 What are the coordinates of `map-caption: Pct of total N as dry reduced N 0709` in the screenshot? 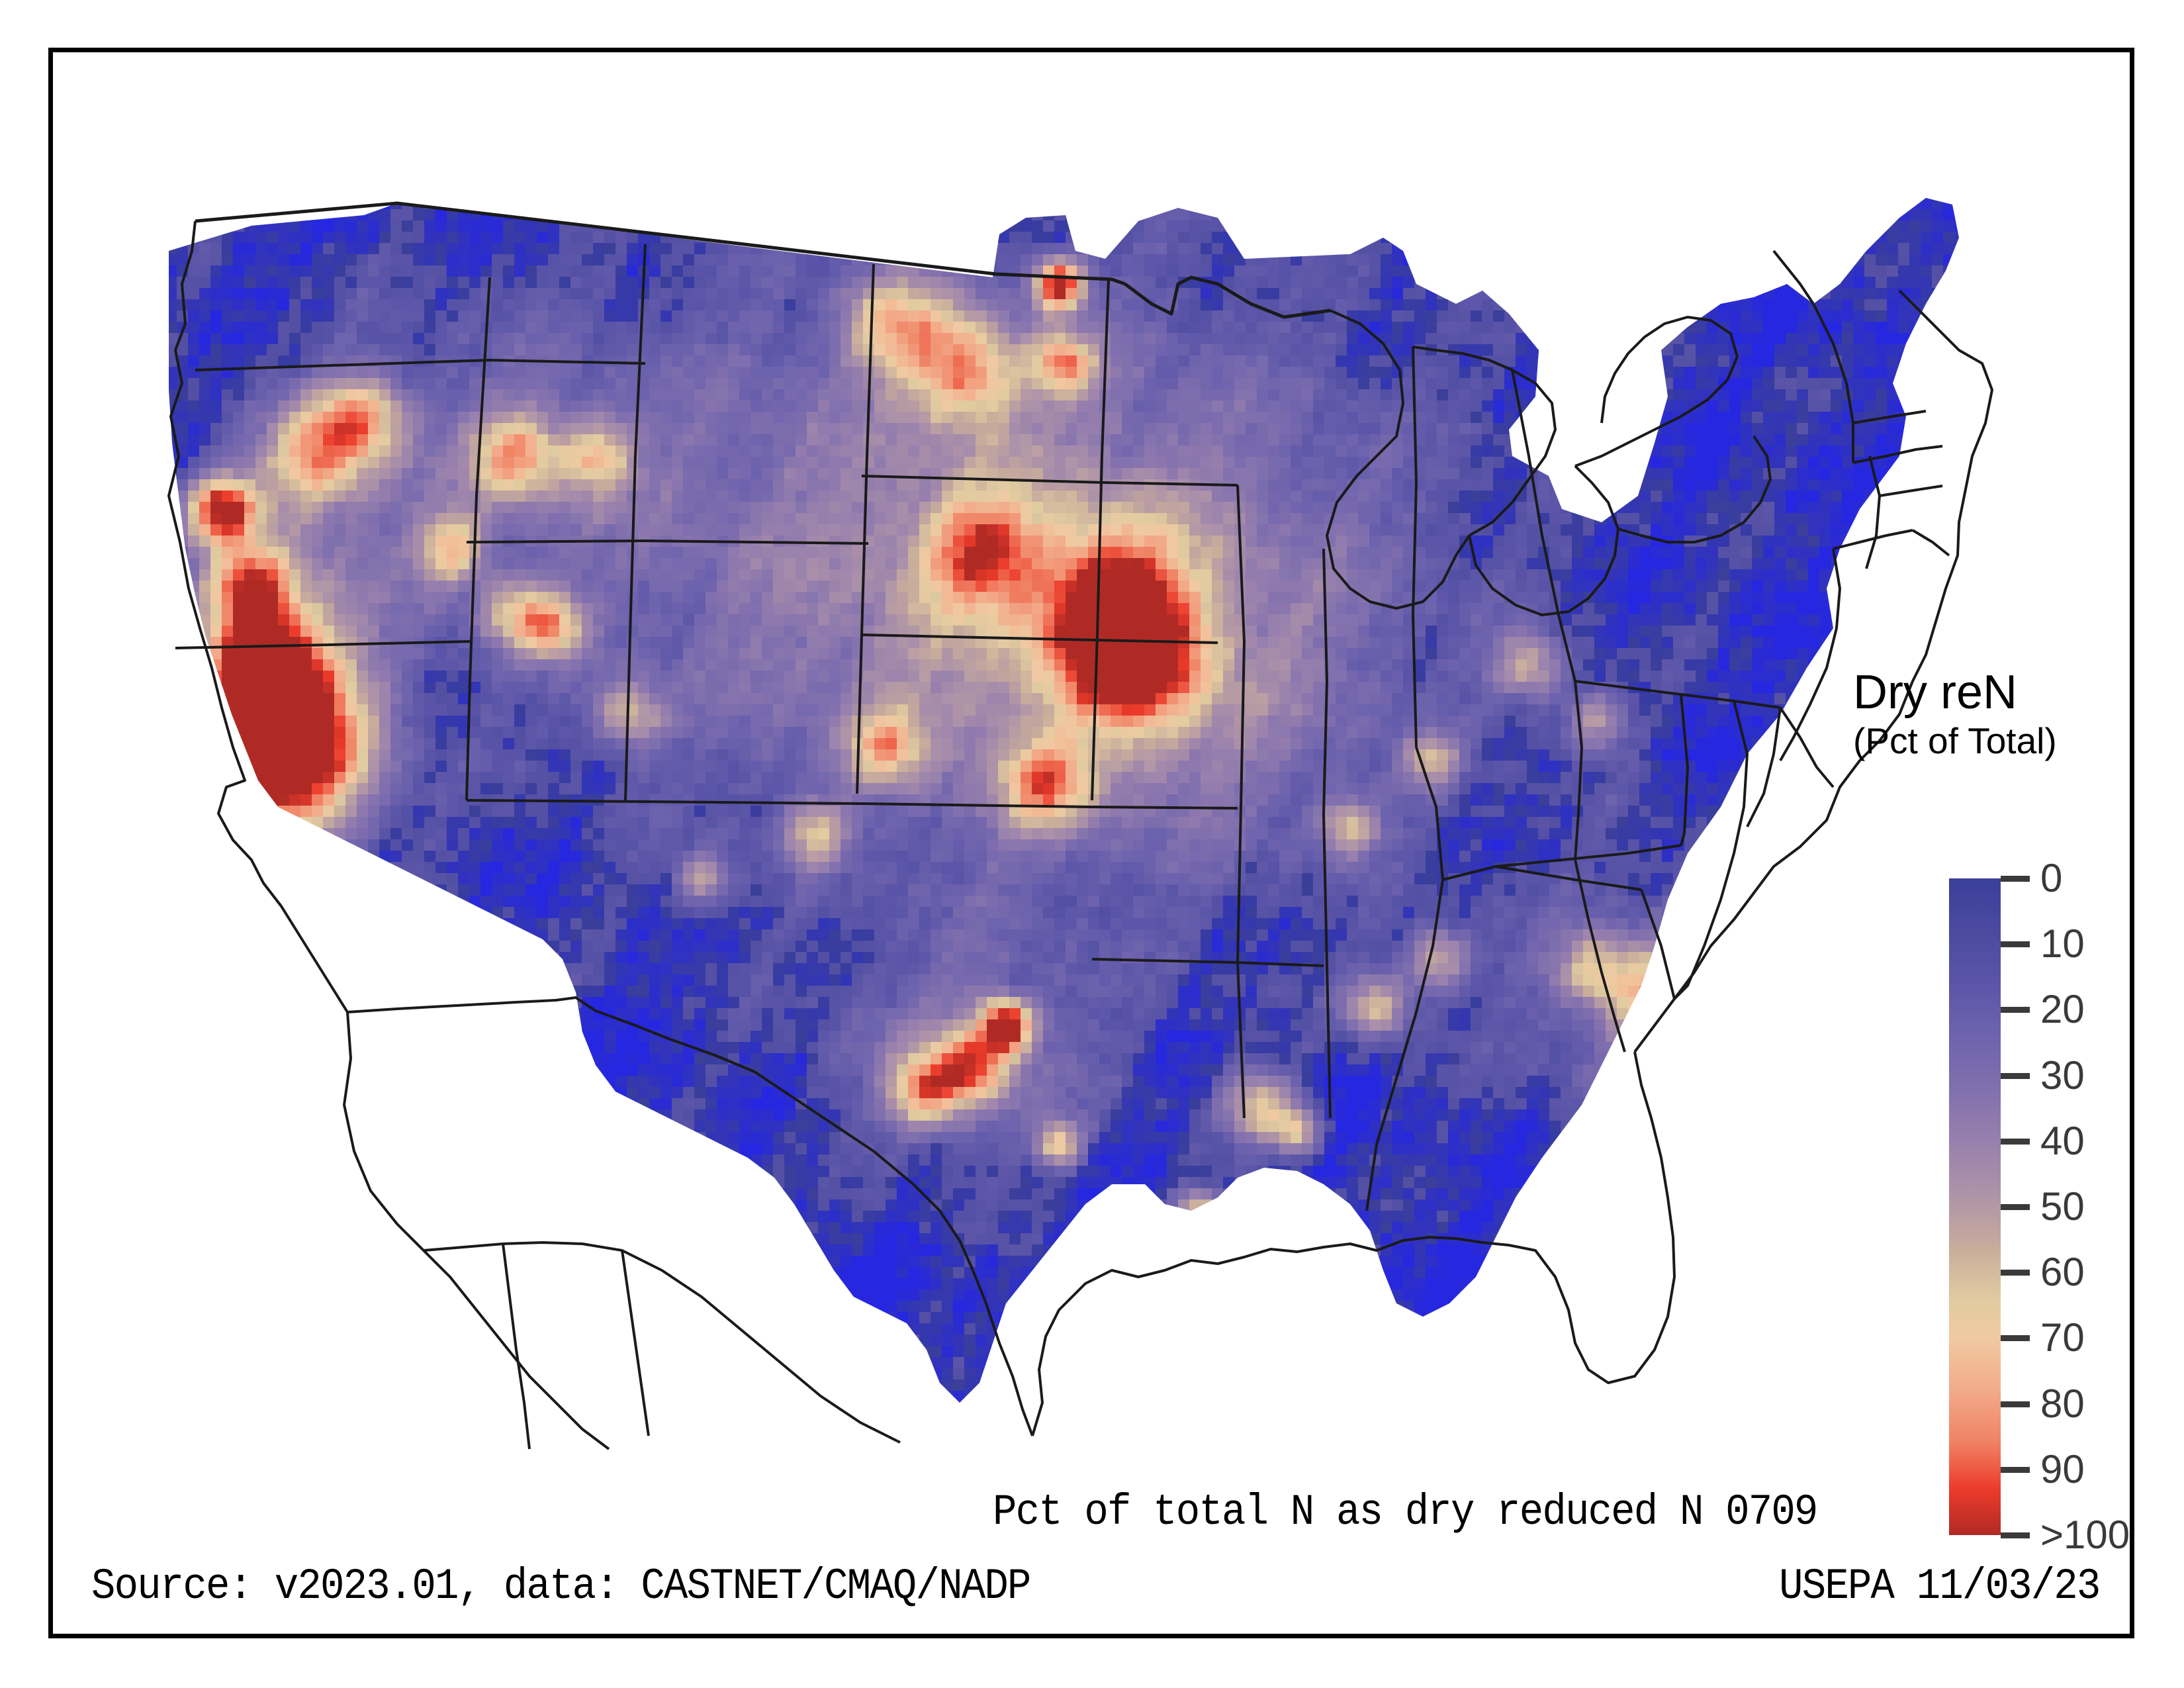 It's located at (1405, 1512).